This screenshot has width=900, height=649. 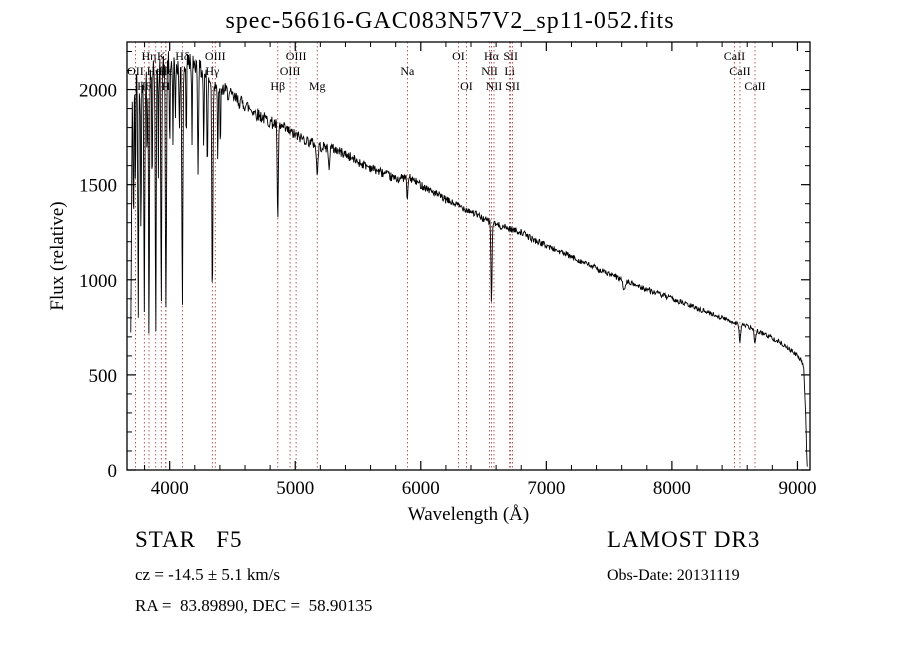 I want to click on spectral-line-label: Hη, so click(x=148, y=56).